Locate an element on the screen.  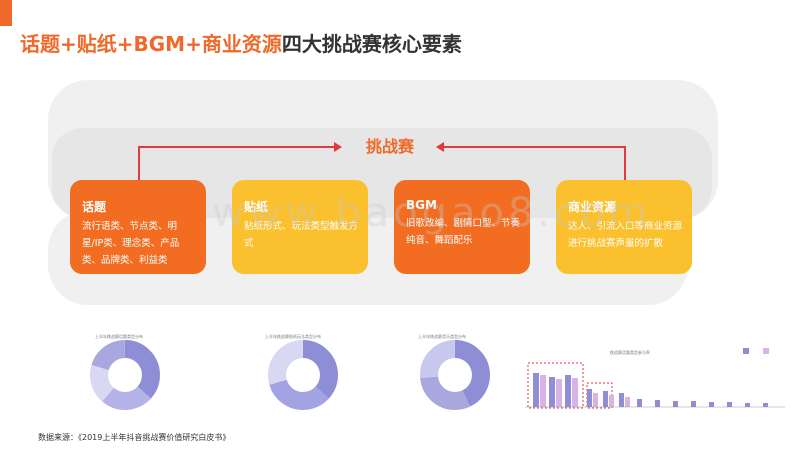
challenge-label: 挑战赛 is located at coordinates (389, 146).